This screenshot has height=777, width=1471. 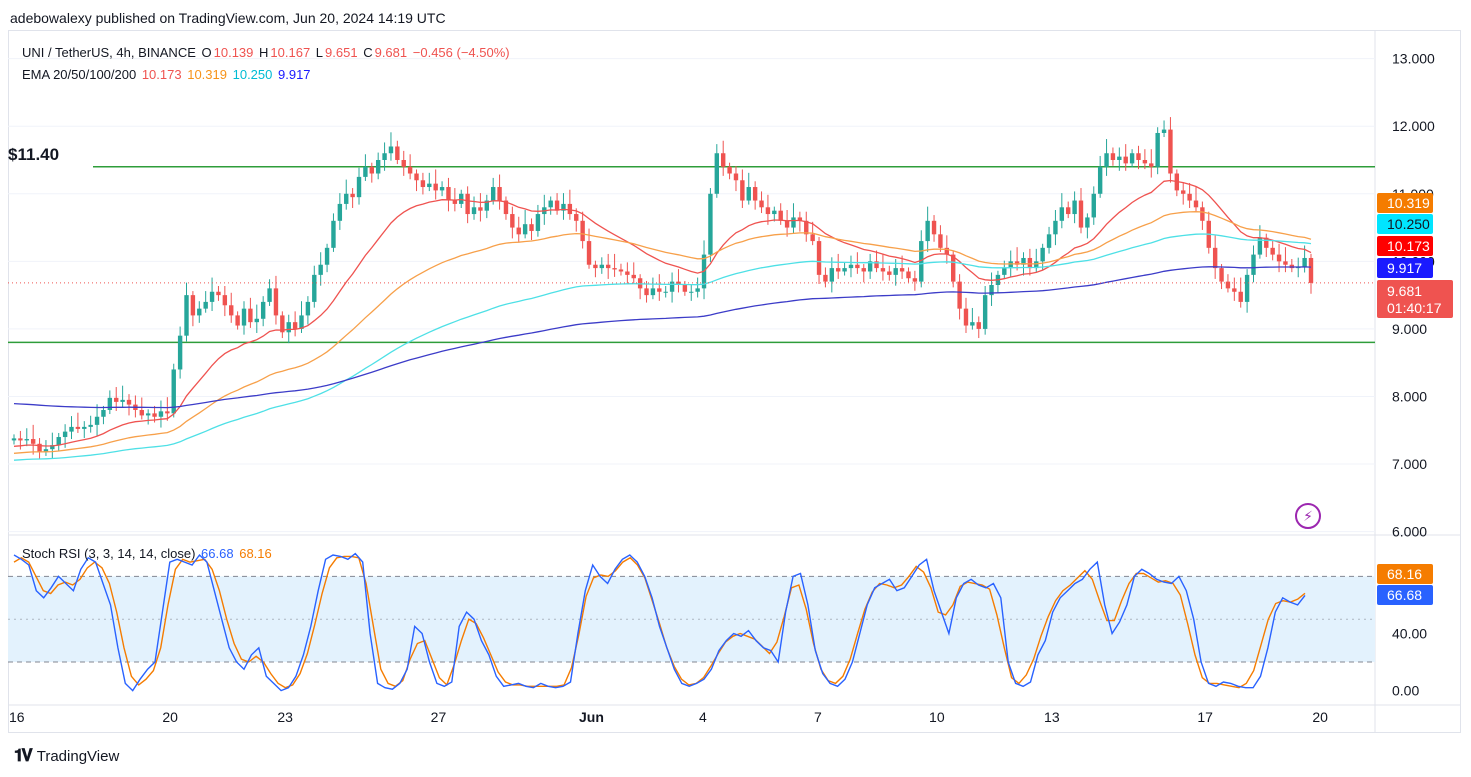 I want to click on high-label: H, so click(x=264, y=52).